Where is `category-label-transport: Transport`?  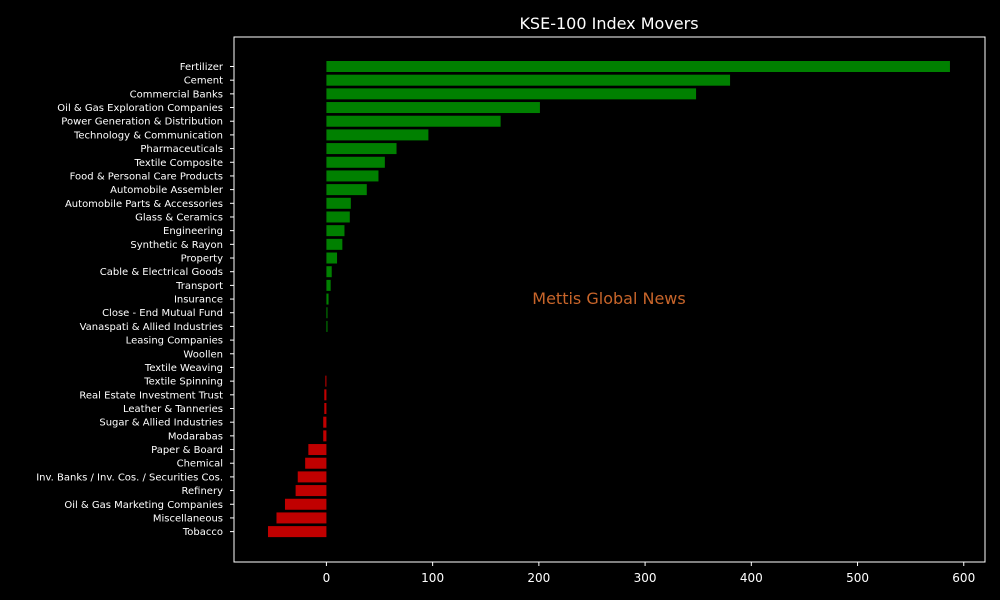
category-label-transport: Transport is located at coordinates (199, 286).